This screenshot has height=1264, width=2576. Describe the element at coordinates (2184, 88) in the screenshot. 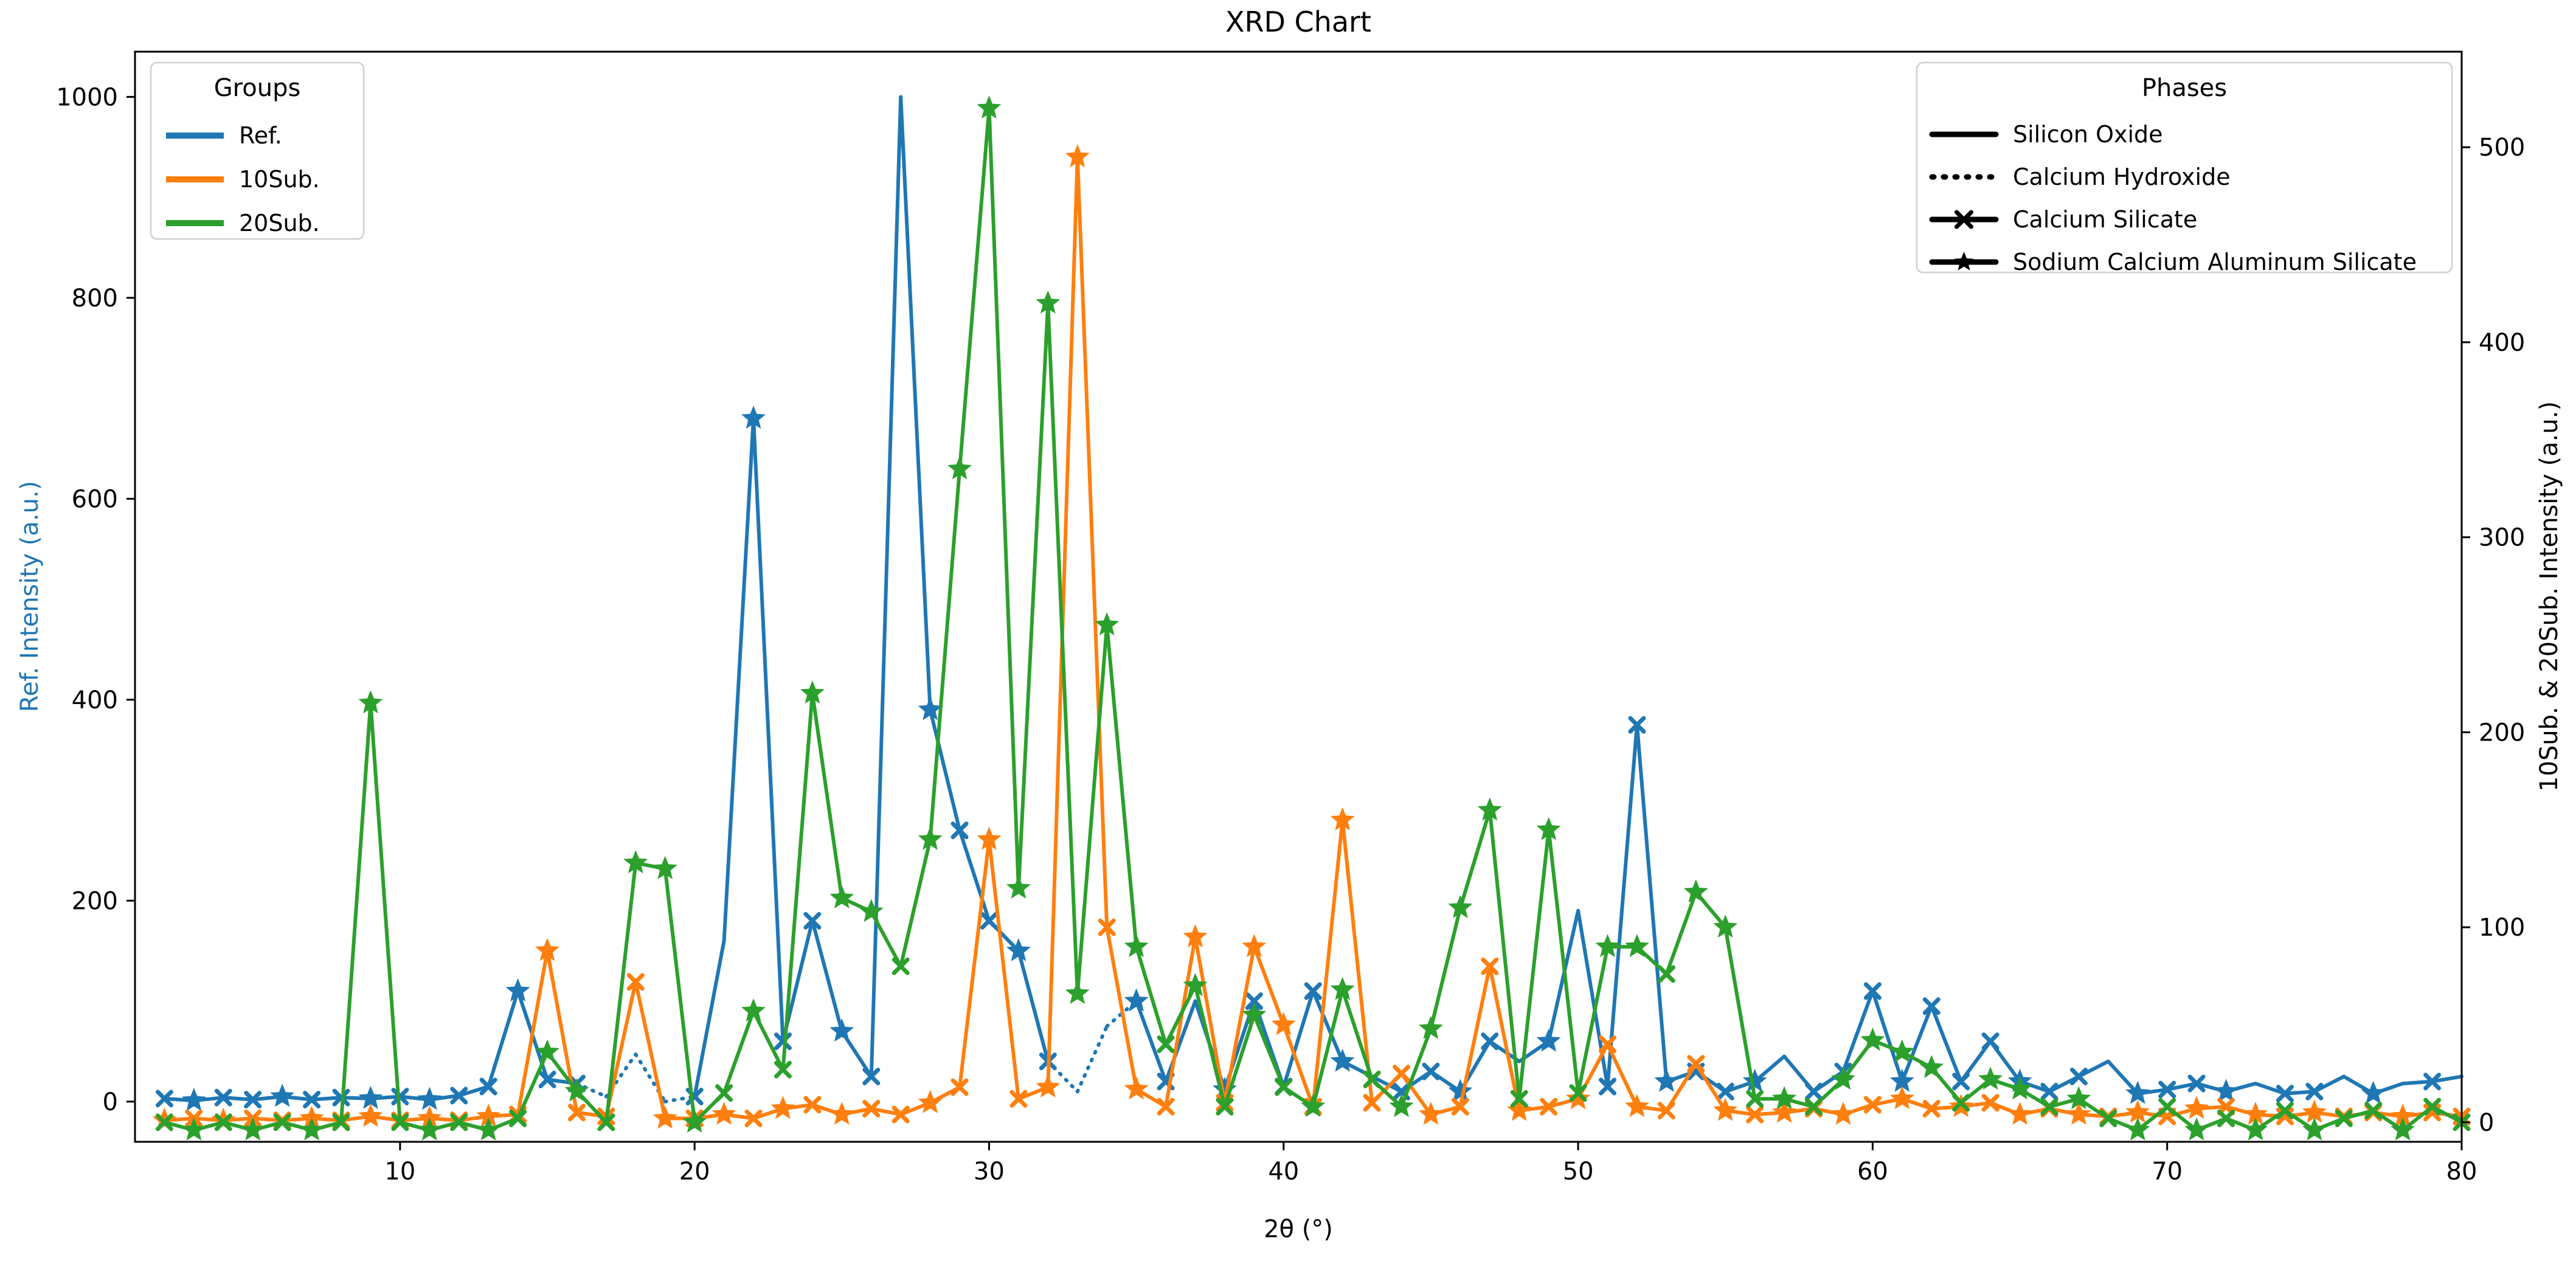

I see `phases-legend-title: Phases` at that location.